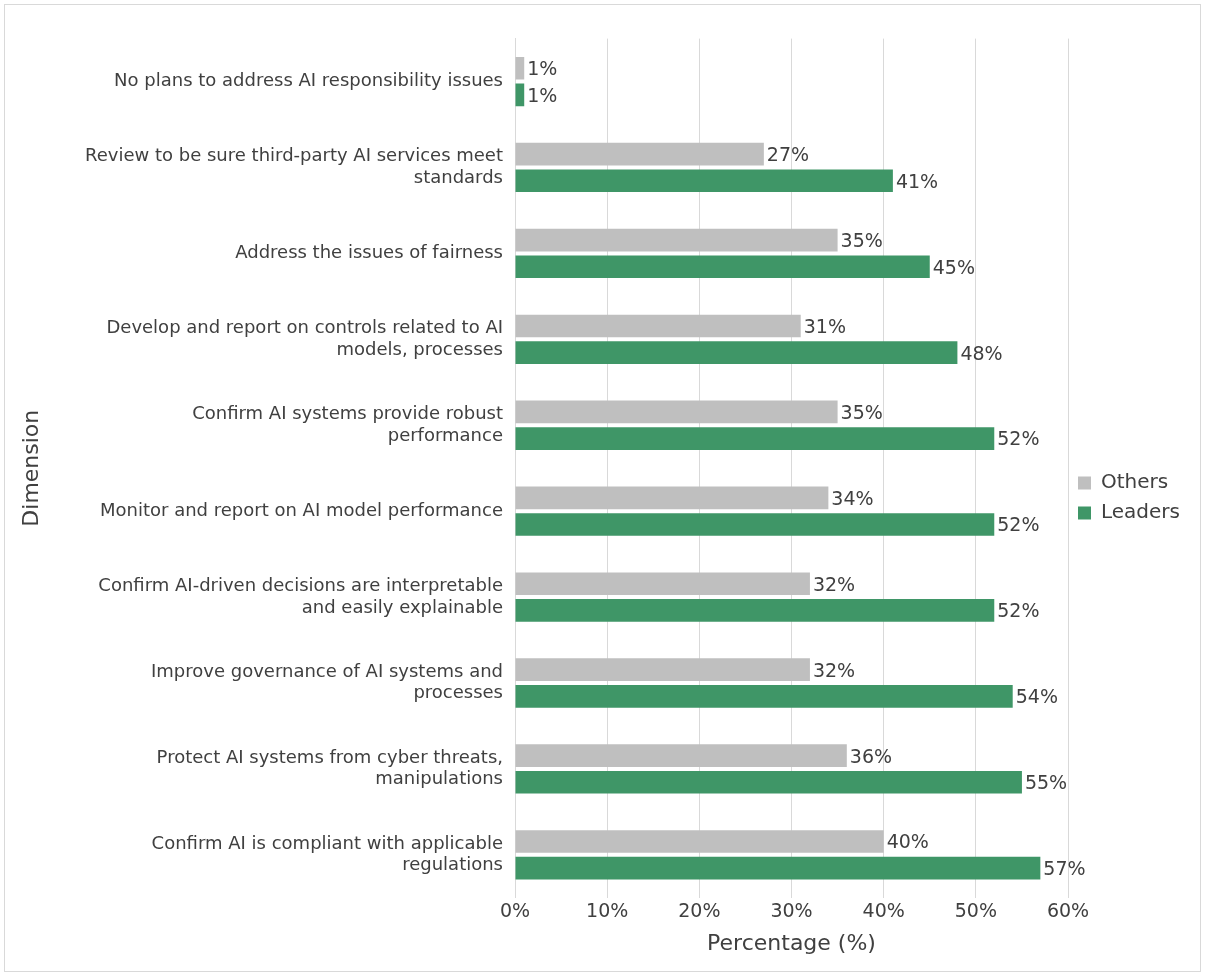  Describe the element at coordinates (917, 180) in the screenshot. I see `data-label: 41%` at that location.